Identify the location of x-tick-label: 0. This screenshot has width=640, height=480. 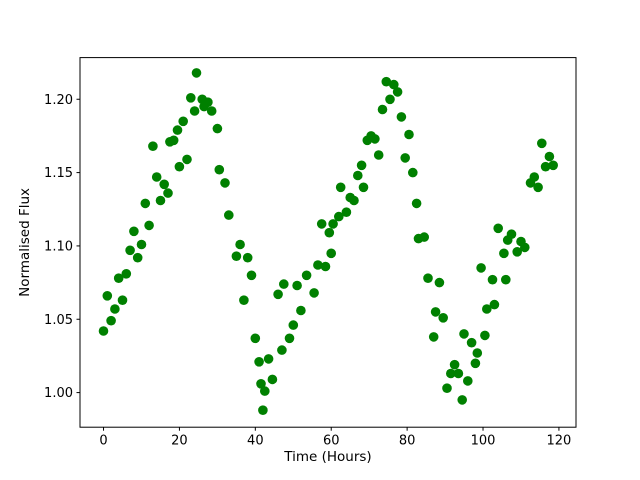
(103, 441).